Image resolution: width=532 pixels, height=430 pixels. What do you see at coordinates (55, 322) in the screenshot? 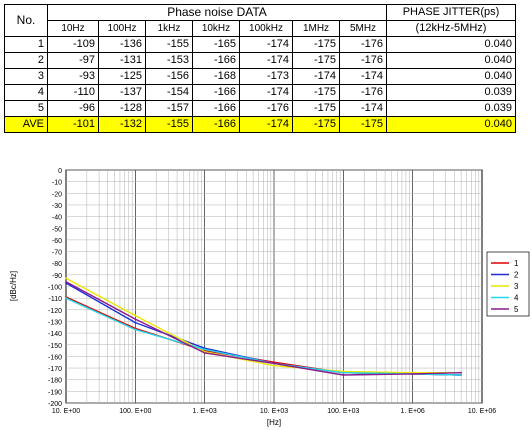
I see `y-tick-label: -130` at bounding box center [55, 322].